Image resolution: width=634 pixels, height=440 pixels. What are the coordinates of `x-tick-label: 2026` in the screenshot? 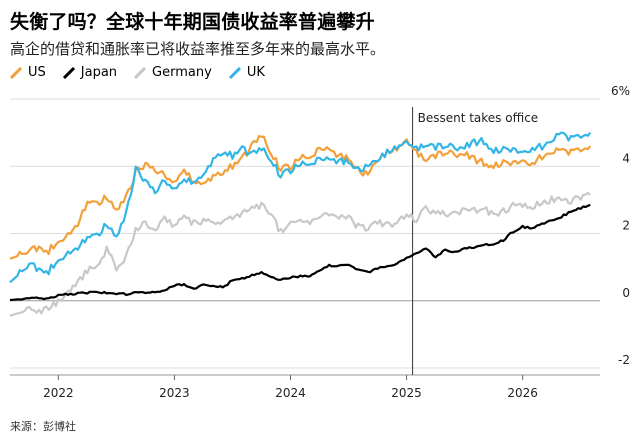 It's located at (522, 393).